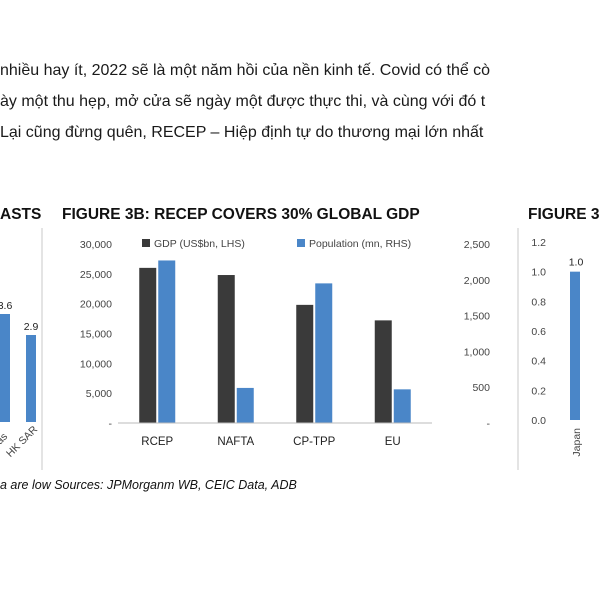 This screenshot has width=600, height=600. I want to click on right-figure-title: FIGURE 3, so click(564, 214).